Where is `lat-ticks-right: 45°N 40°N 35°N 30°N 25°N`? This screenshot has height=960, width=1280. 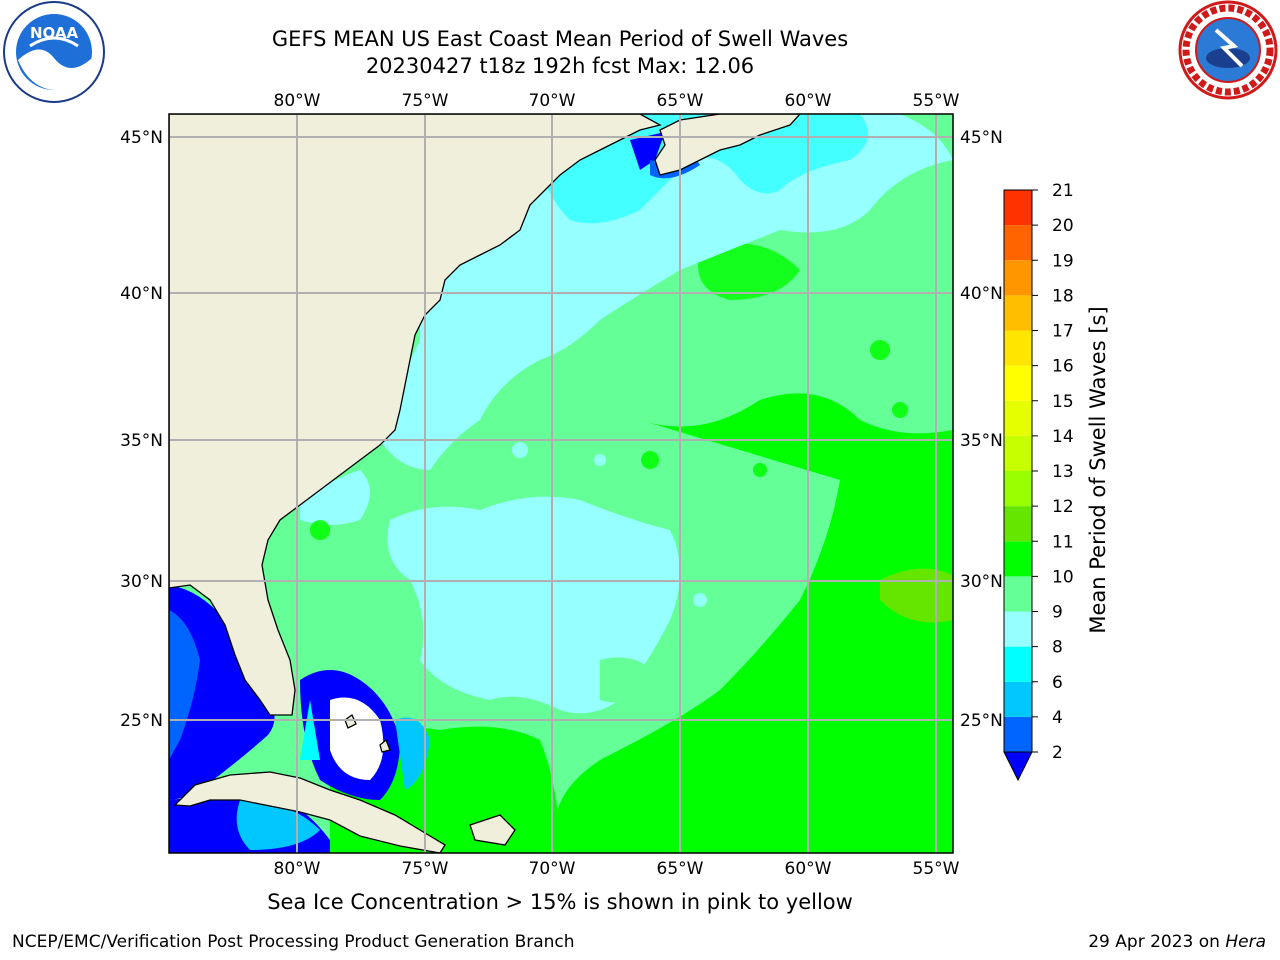 lat-ticks-right: 45°N 40°N 35°N 30°N 25°N is located at coordinates (981, 429).